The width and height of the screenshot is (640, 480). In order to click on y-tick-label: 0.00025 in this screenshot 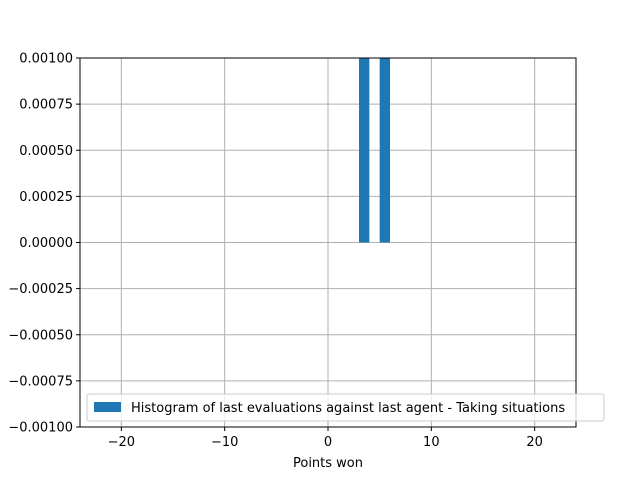, I will do `click(46, 197)`.